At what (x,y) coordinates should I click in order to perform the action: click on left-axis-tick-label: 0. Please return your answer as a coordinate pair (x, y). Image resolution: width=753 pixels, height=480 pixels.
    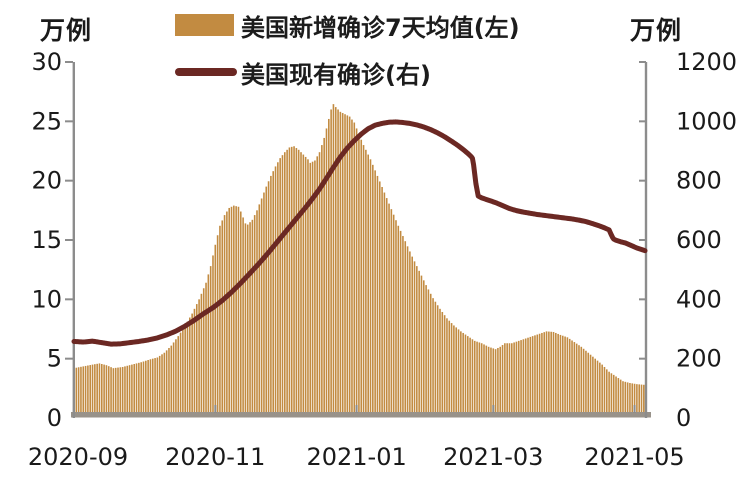
    Looking at the image, I should click on (54, 418).